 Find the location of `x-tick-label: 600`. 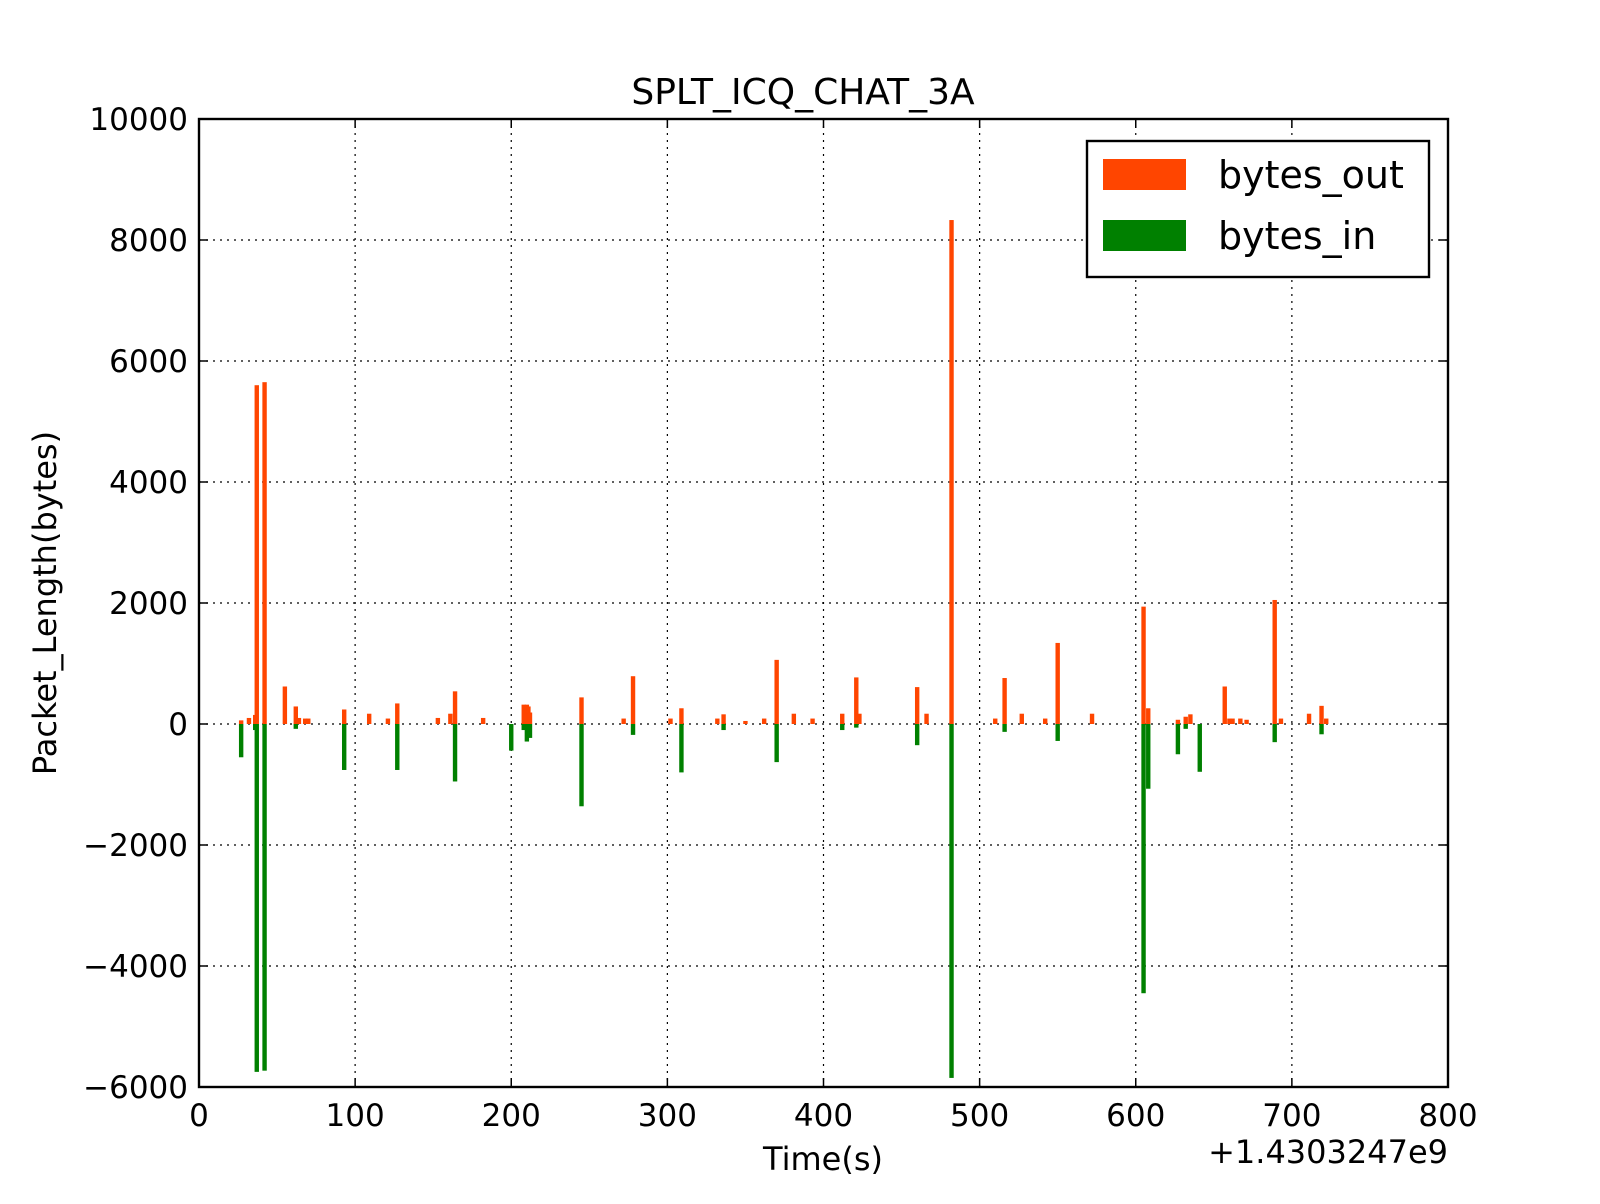

x-tick-label: 600 is located at coordinates (1135, 1116).